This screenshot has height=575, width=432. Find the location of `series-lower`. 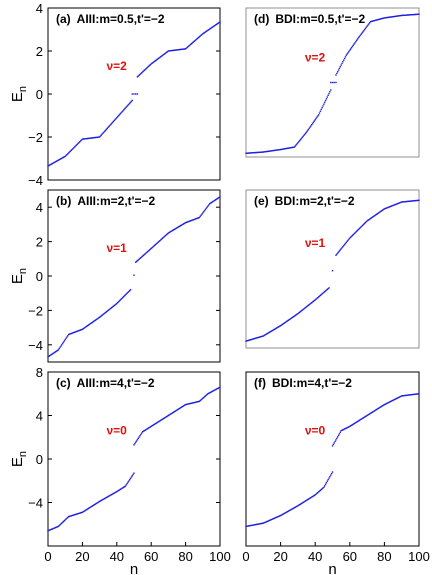

series-lower is located at coordinates (90, 133).